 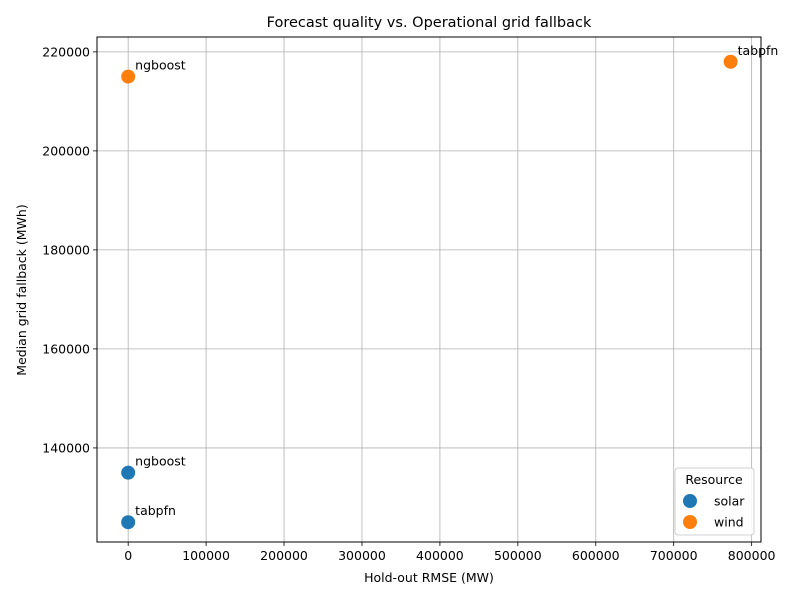 I want to click on x-tick-label: 600000, so click(x=596, y=555).